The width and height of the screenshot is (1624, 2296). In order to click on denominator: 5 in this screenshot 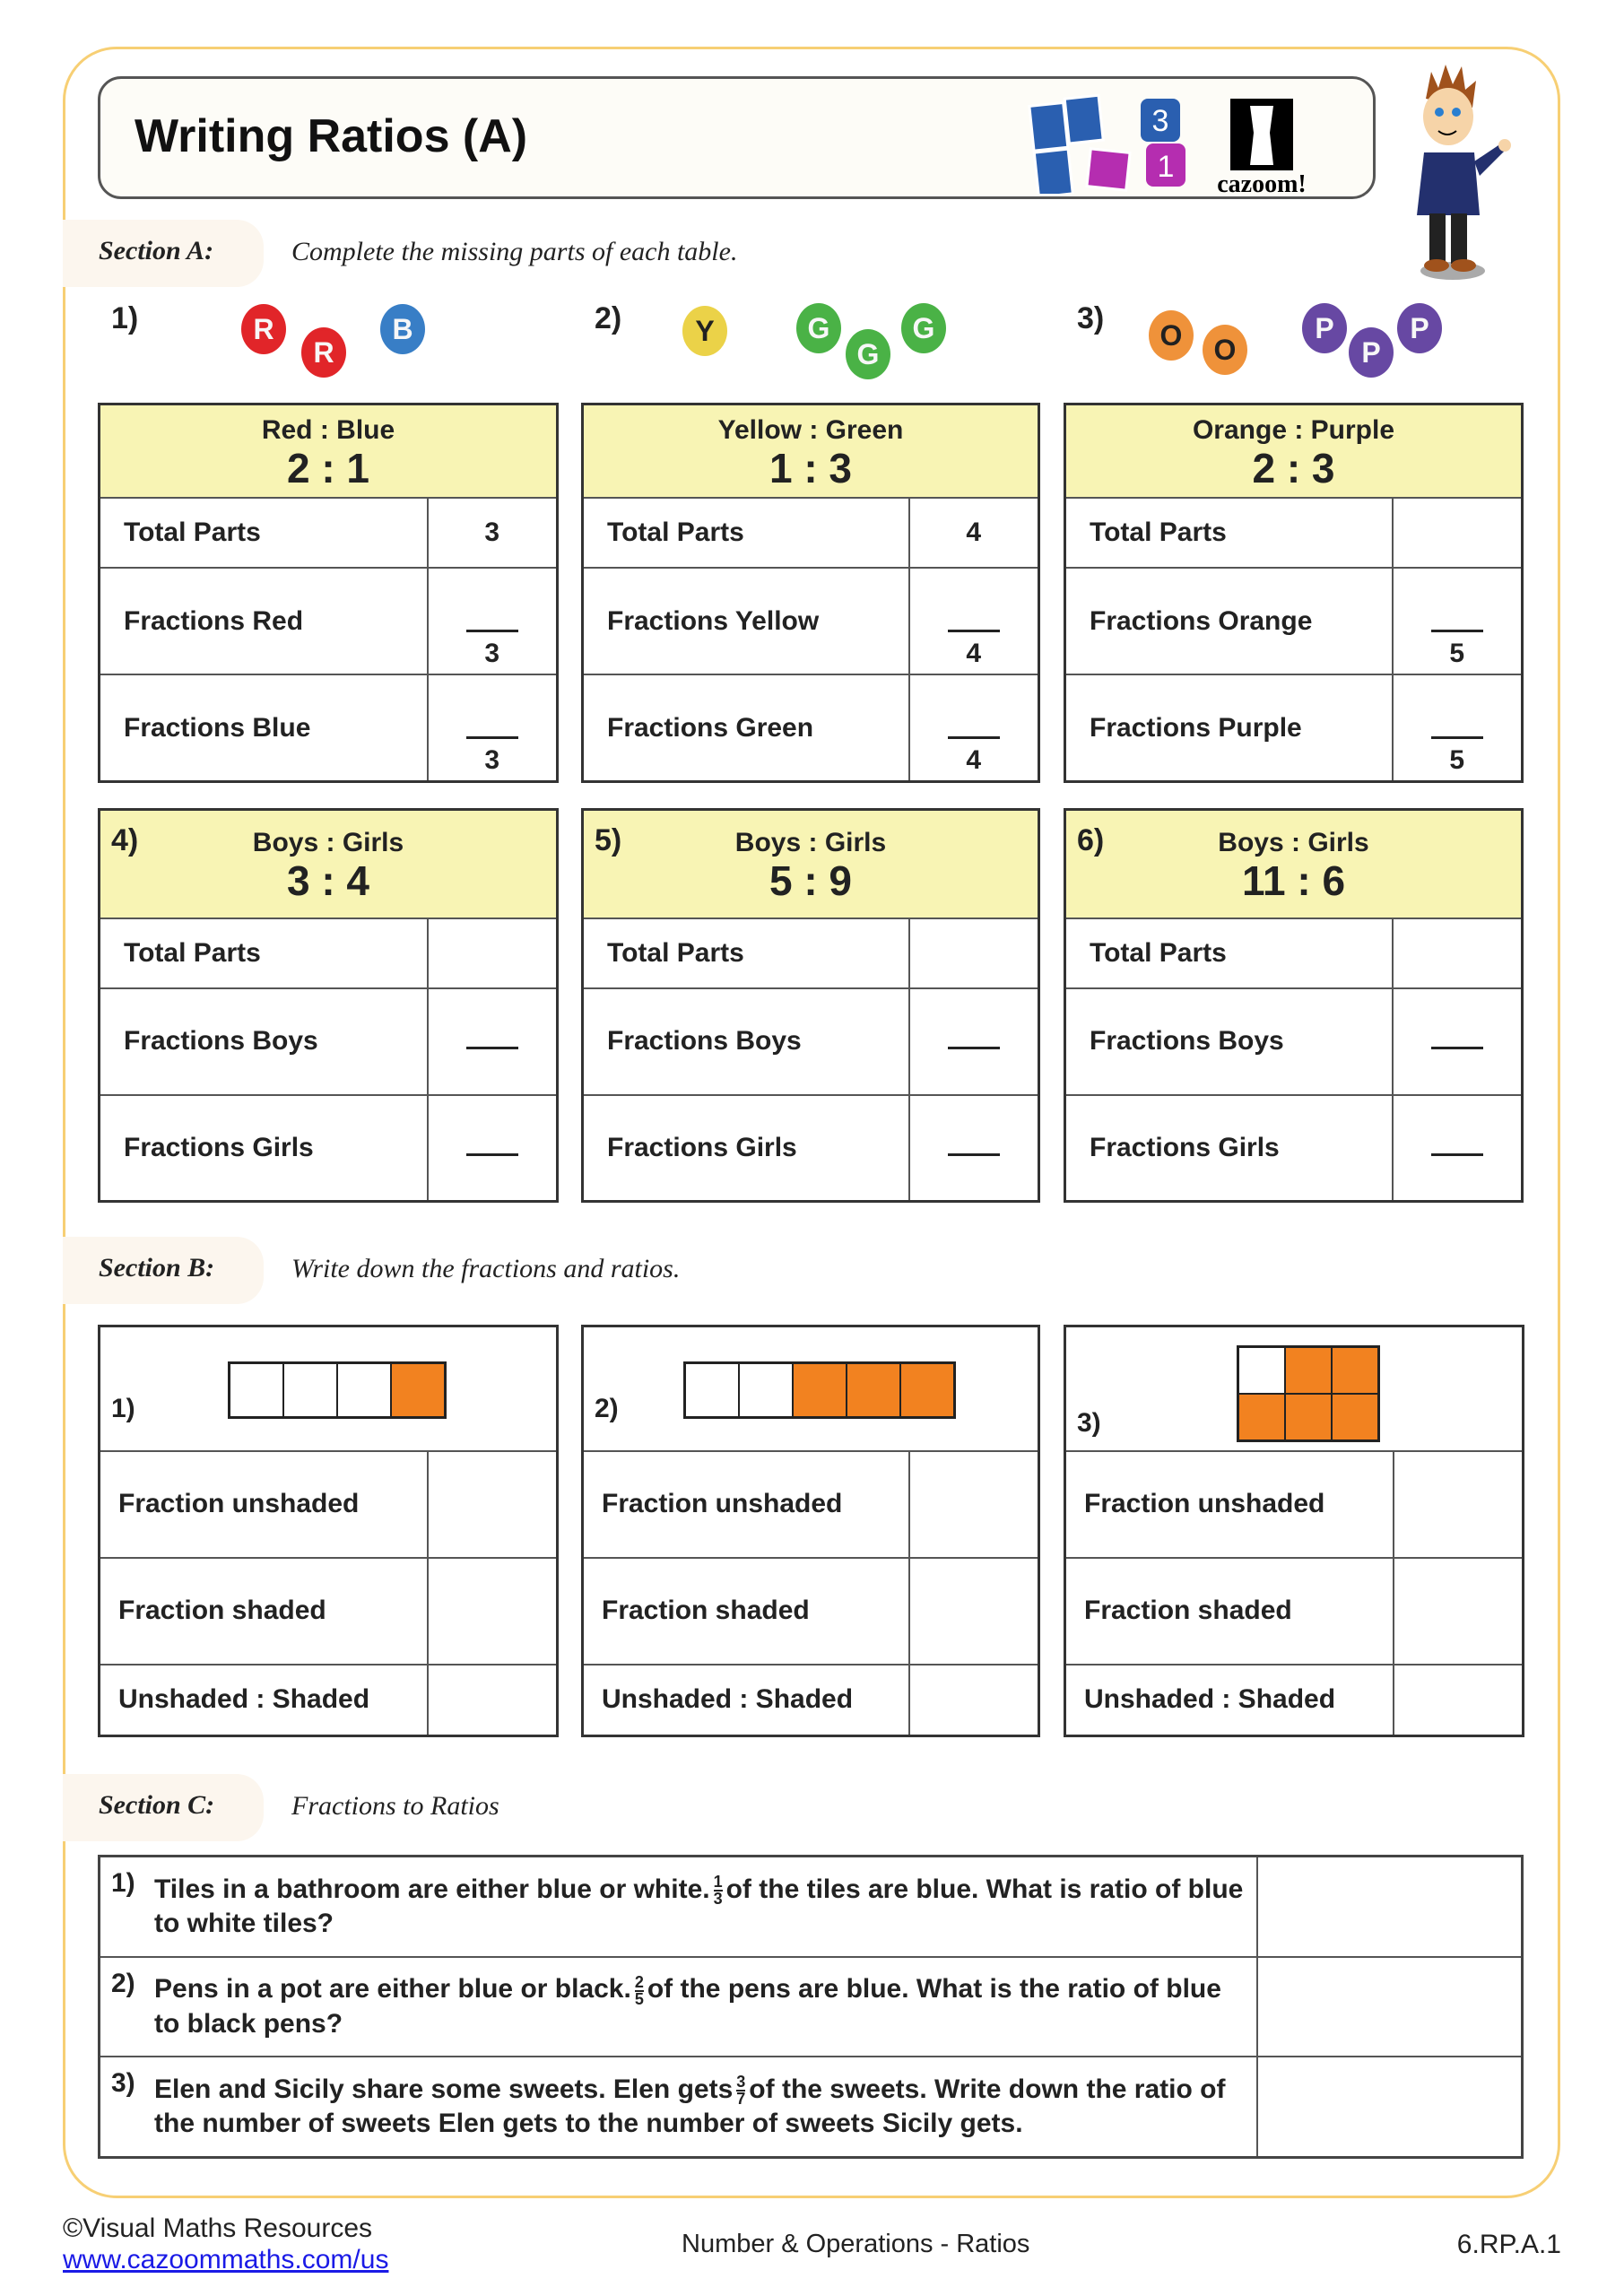, I will do `click(1457, 760)`.